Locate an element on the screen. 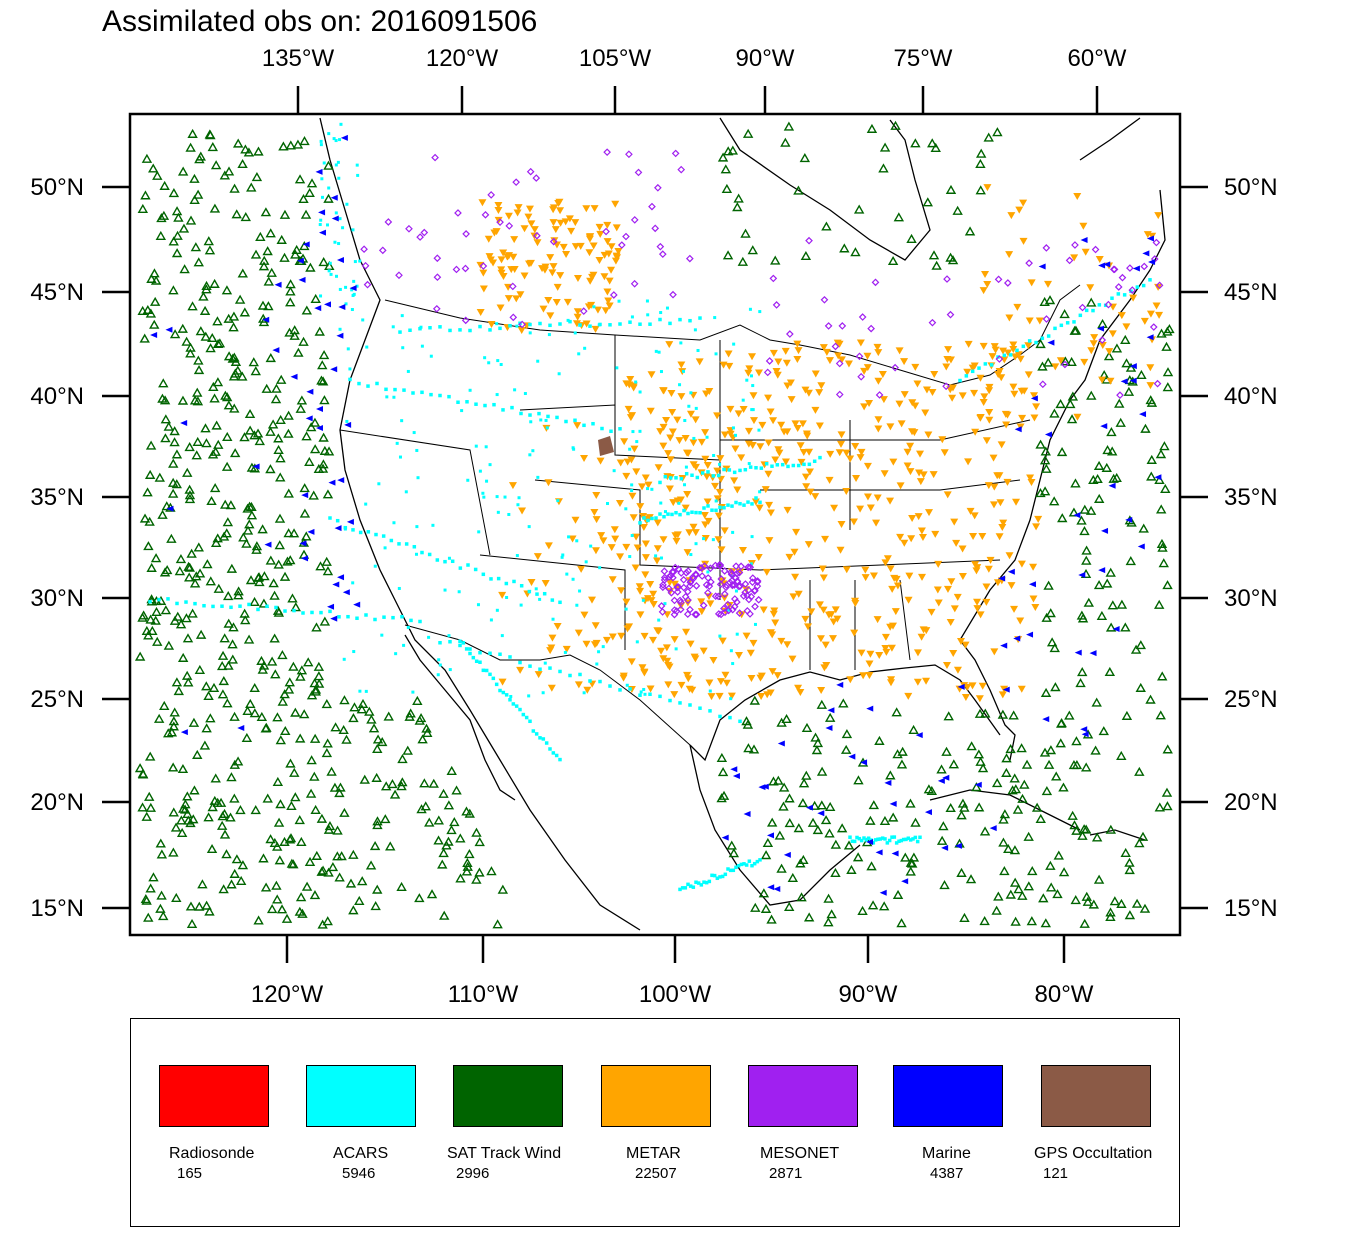 The image size is (1350, 1250). state-line is located at coordinates (875, 430).